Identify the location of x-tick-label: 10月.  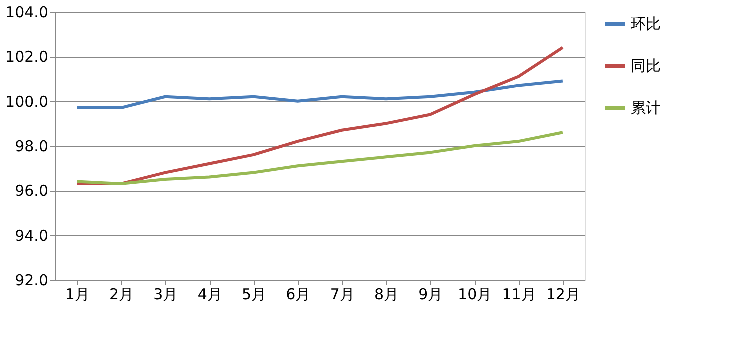
(475, 295).